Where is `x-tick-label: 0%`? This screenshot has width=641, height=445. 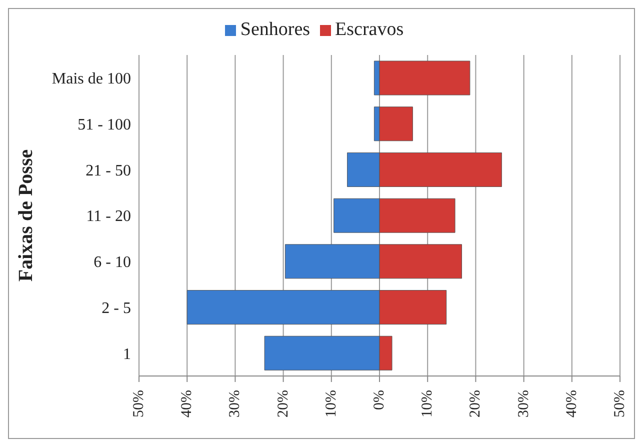
x-tick-label: 0% is located at coordinates (380, 400).